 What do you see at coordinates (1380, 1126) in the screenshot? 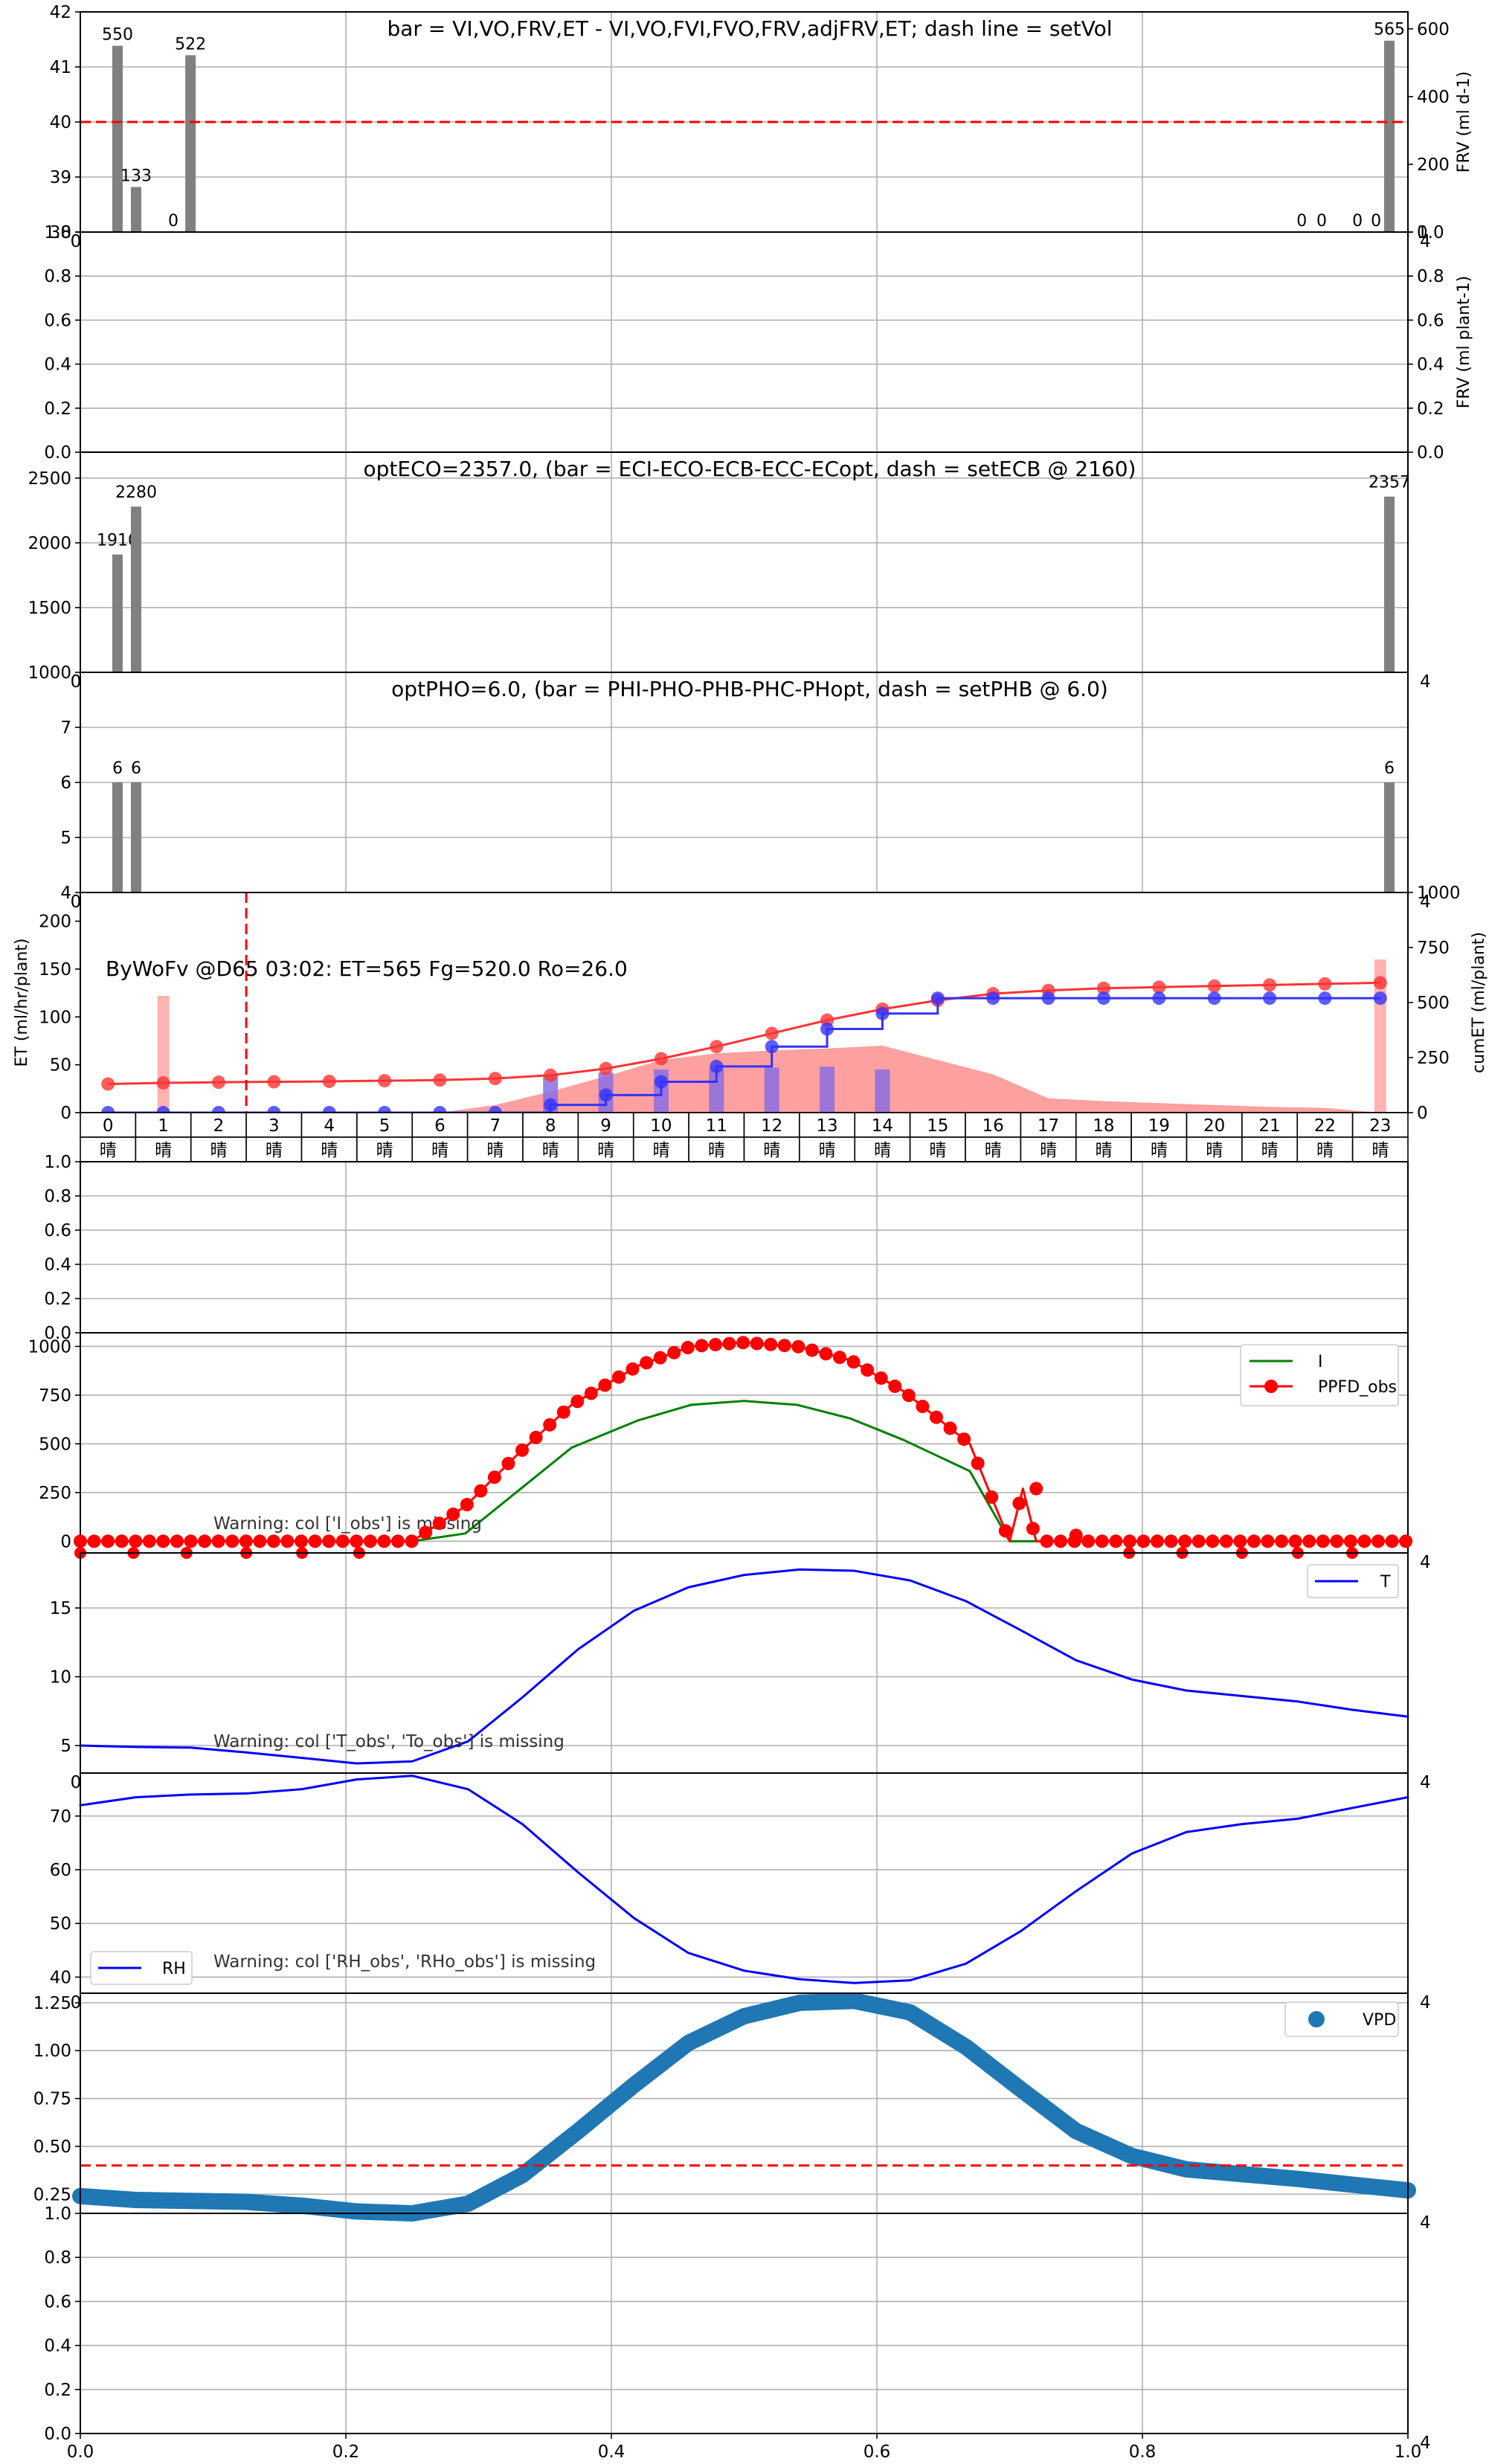
I see `hour-label: 23` at bounding box center [1380, 1126].